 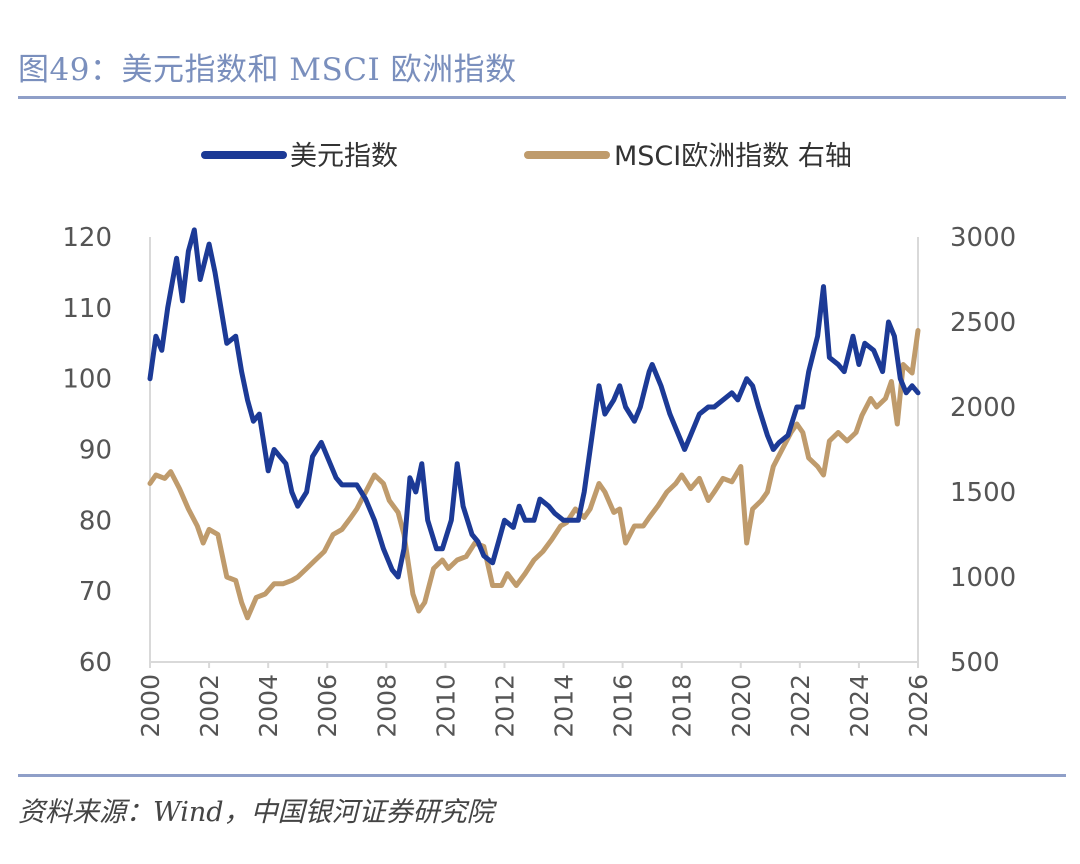 What do you see at coordinates (623, 706) in the screenshot?
I see `x-tick-label: 2016` at bounding box center [623, 706].